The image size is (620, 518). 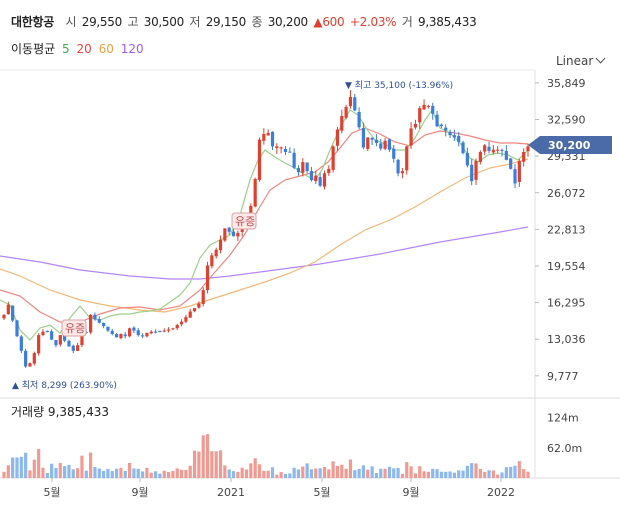 What do you see at coordinates (569, 145) in the screenshot?
I see `current-price-label: 30,200` at bounding box center [569, 145].